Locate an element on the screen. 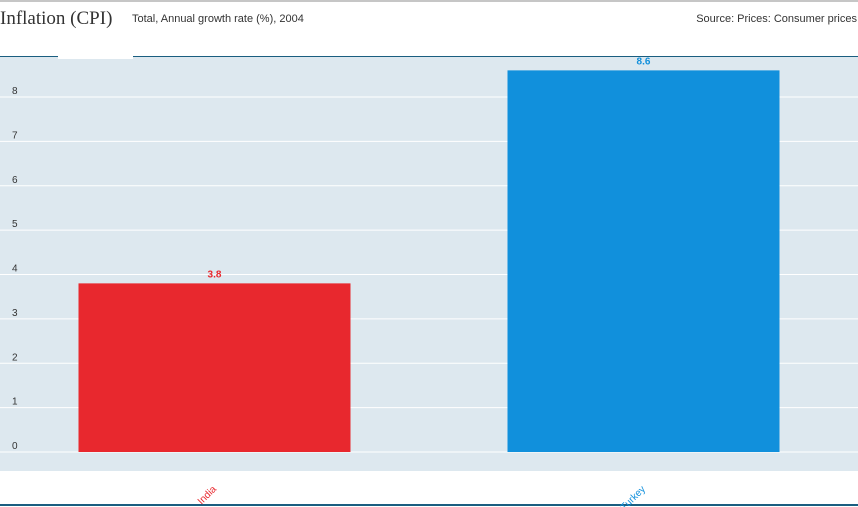 This screenshot has width=858, height=507. x-category-label: Turkey is located at coordinates (633, 495).